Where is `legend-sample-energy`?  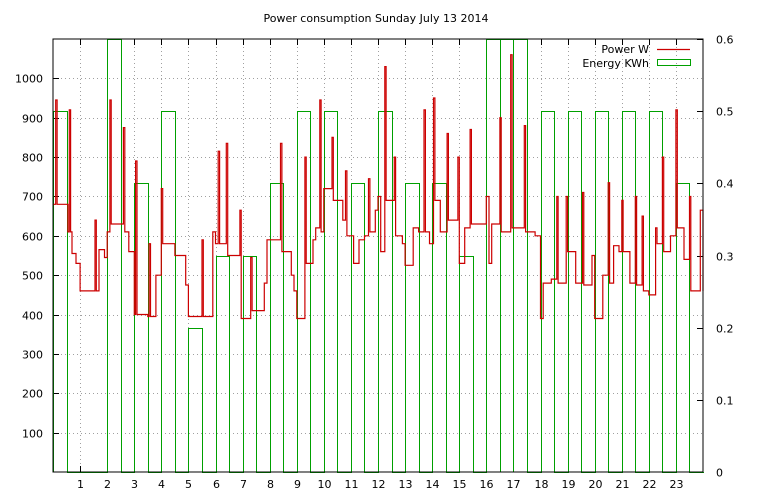
legend-sample-energy is located at coordinates (674, 62).